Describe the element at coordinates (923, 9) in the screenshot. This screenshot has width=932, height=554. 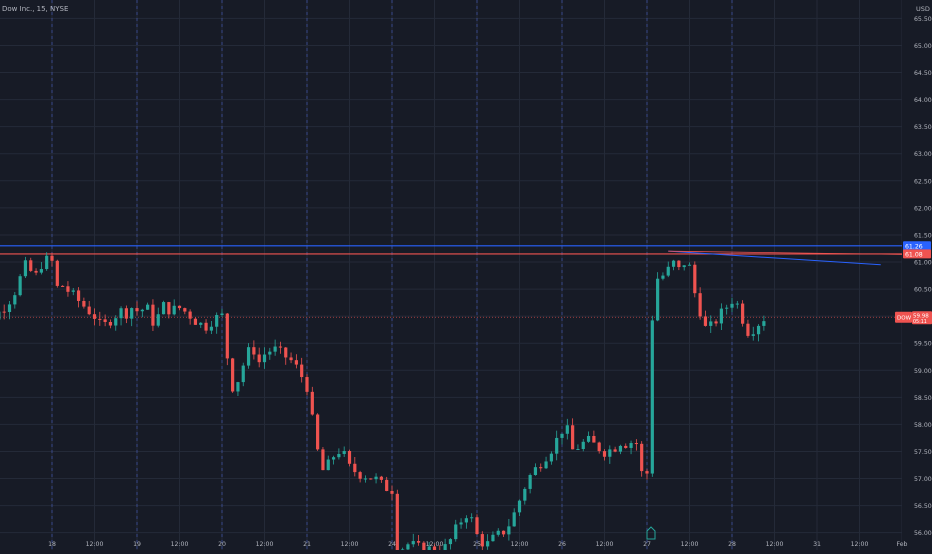
I see `currency-label: USD` at that location.